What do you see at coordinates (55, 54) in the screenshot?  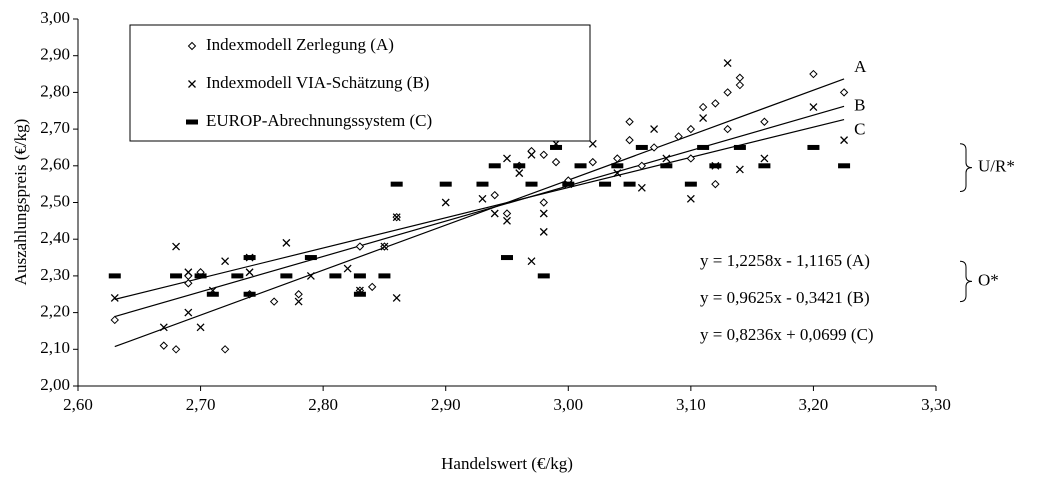 I see `y-tick-label: 2,90` at bounding box center [55, 54].